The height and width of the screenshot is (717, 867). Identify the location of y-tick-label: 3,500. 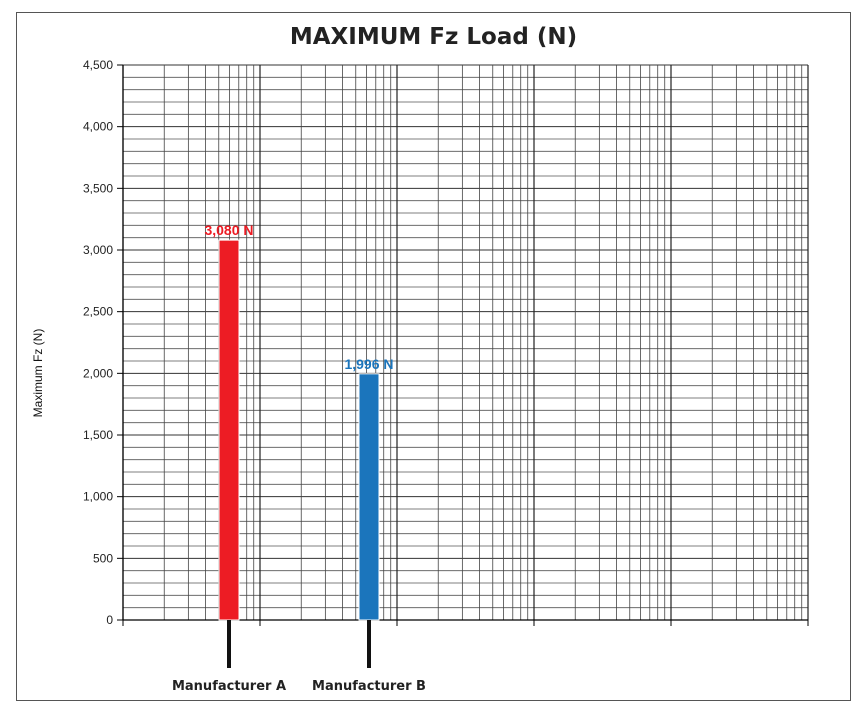
(98, 188).